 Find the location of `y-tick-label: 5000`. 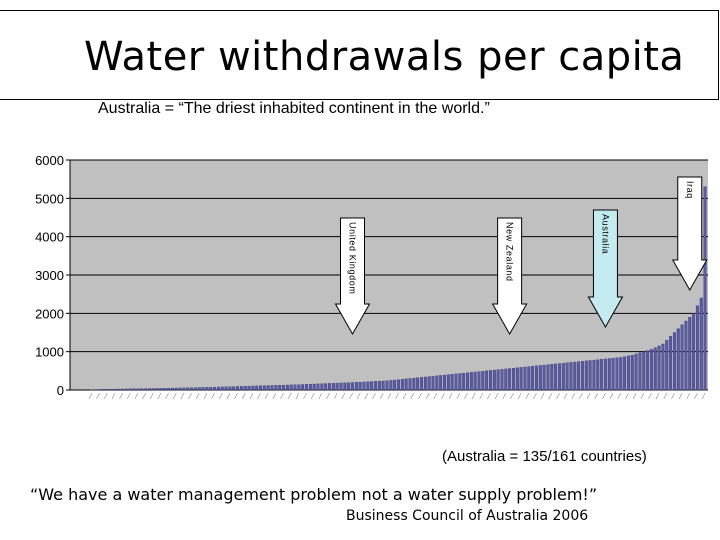

y-tick-label: 5000 is located at coordinates (49, 198).